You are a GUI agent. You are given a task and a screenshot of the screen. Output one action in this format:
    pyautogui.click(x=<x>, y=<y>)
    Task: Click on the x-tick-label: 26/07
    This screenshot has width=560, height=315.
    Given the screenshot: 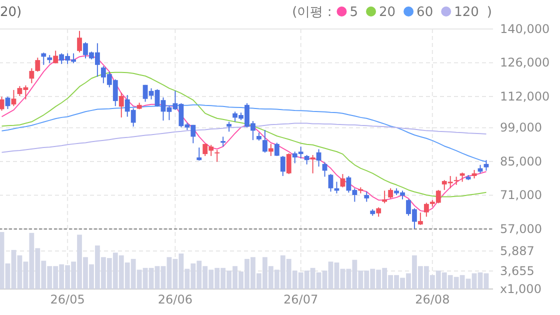 What is the action you would take?
    pyautogui.click(x=301, y=299)
    